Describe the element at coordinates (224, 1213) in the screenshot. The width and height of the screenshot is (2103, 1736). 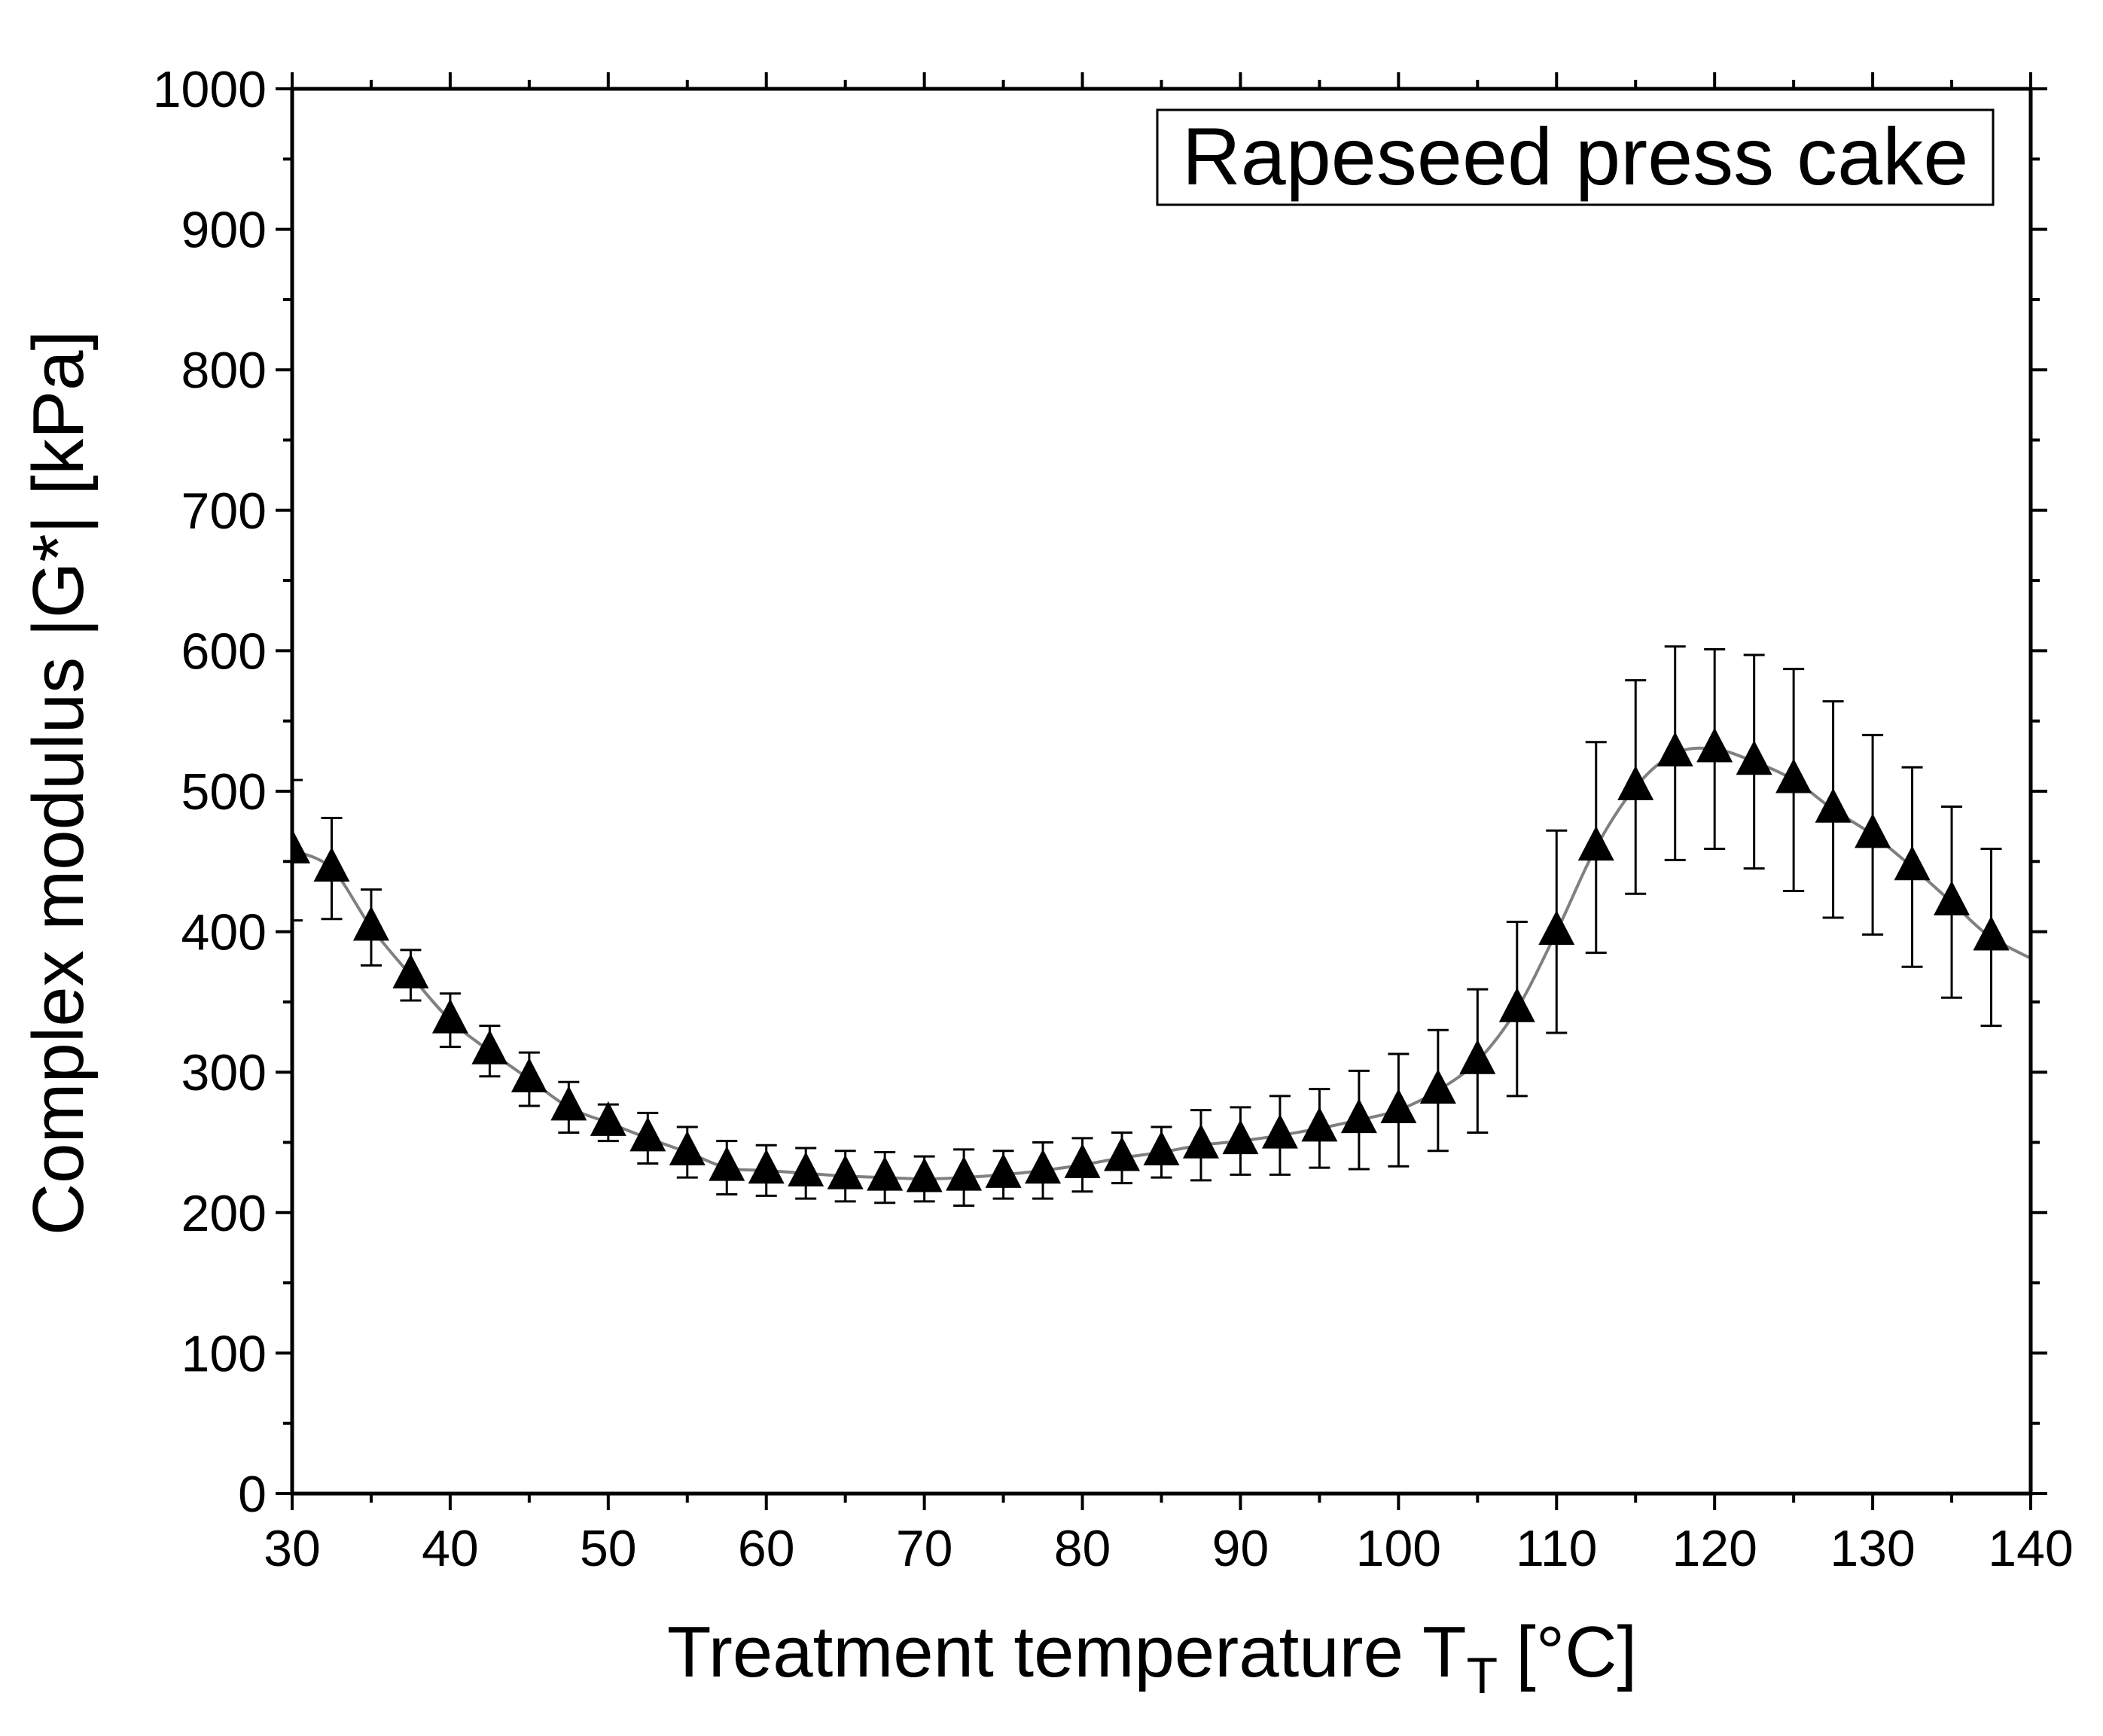
I see `y-tick-label: 200` at that location.